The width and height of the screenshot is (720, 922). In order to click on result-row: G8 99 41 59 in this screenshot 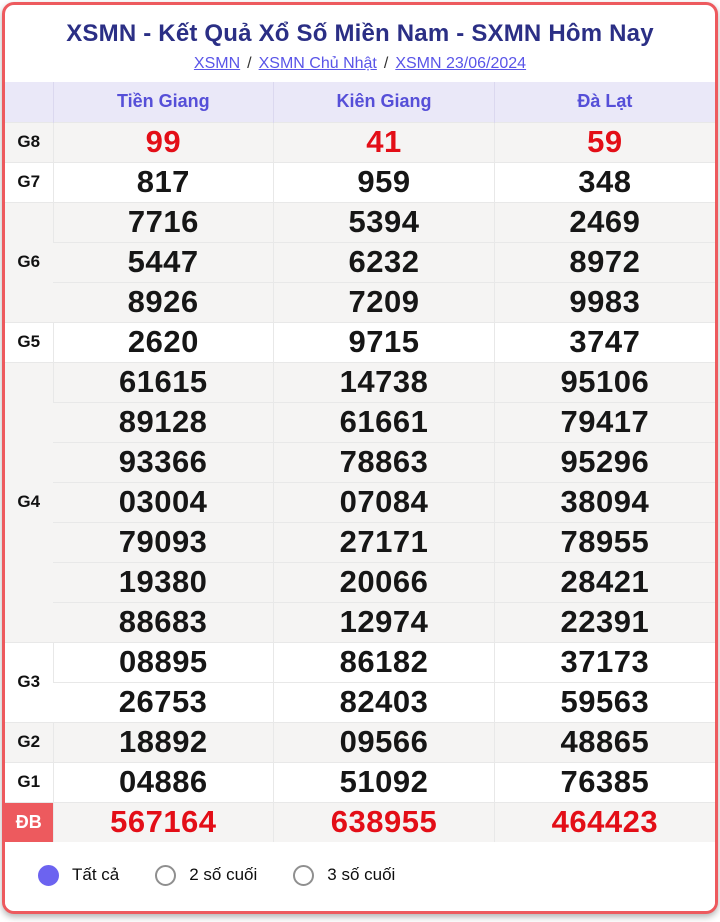, I will do `click(360, 141)`.